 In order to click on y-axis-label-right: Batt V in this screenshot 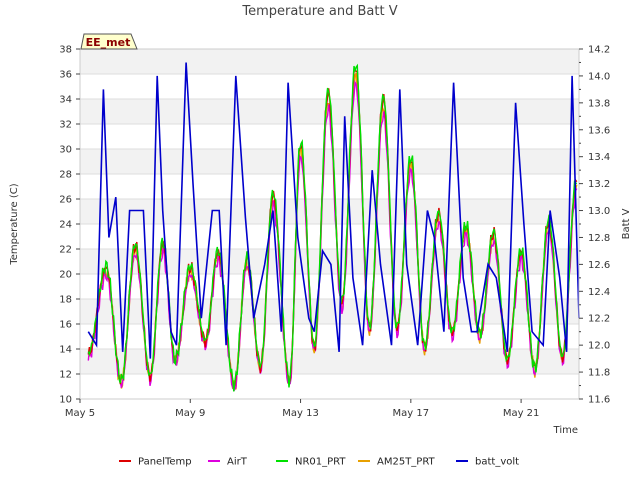, I will do `click(626, 223)`.